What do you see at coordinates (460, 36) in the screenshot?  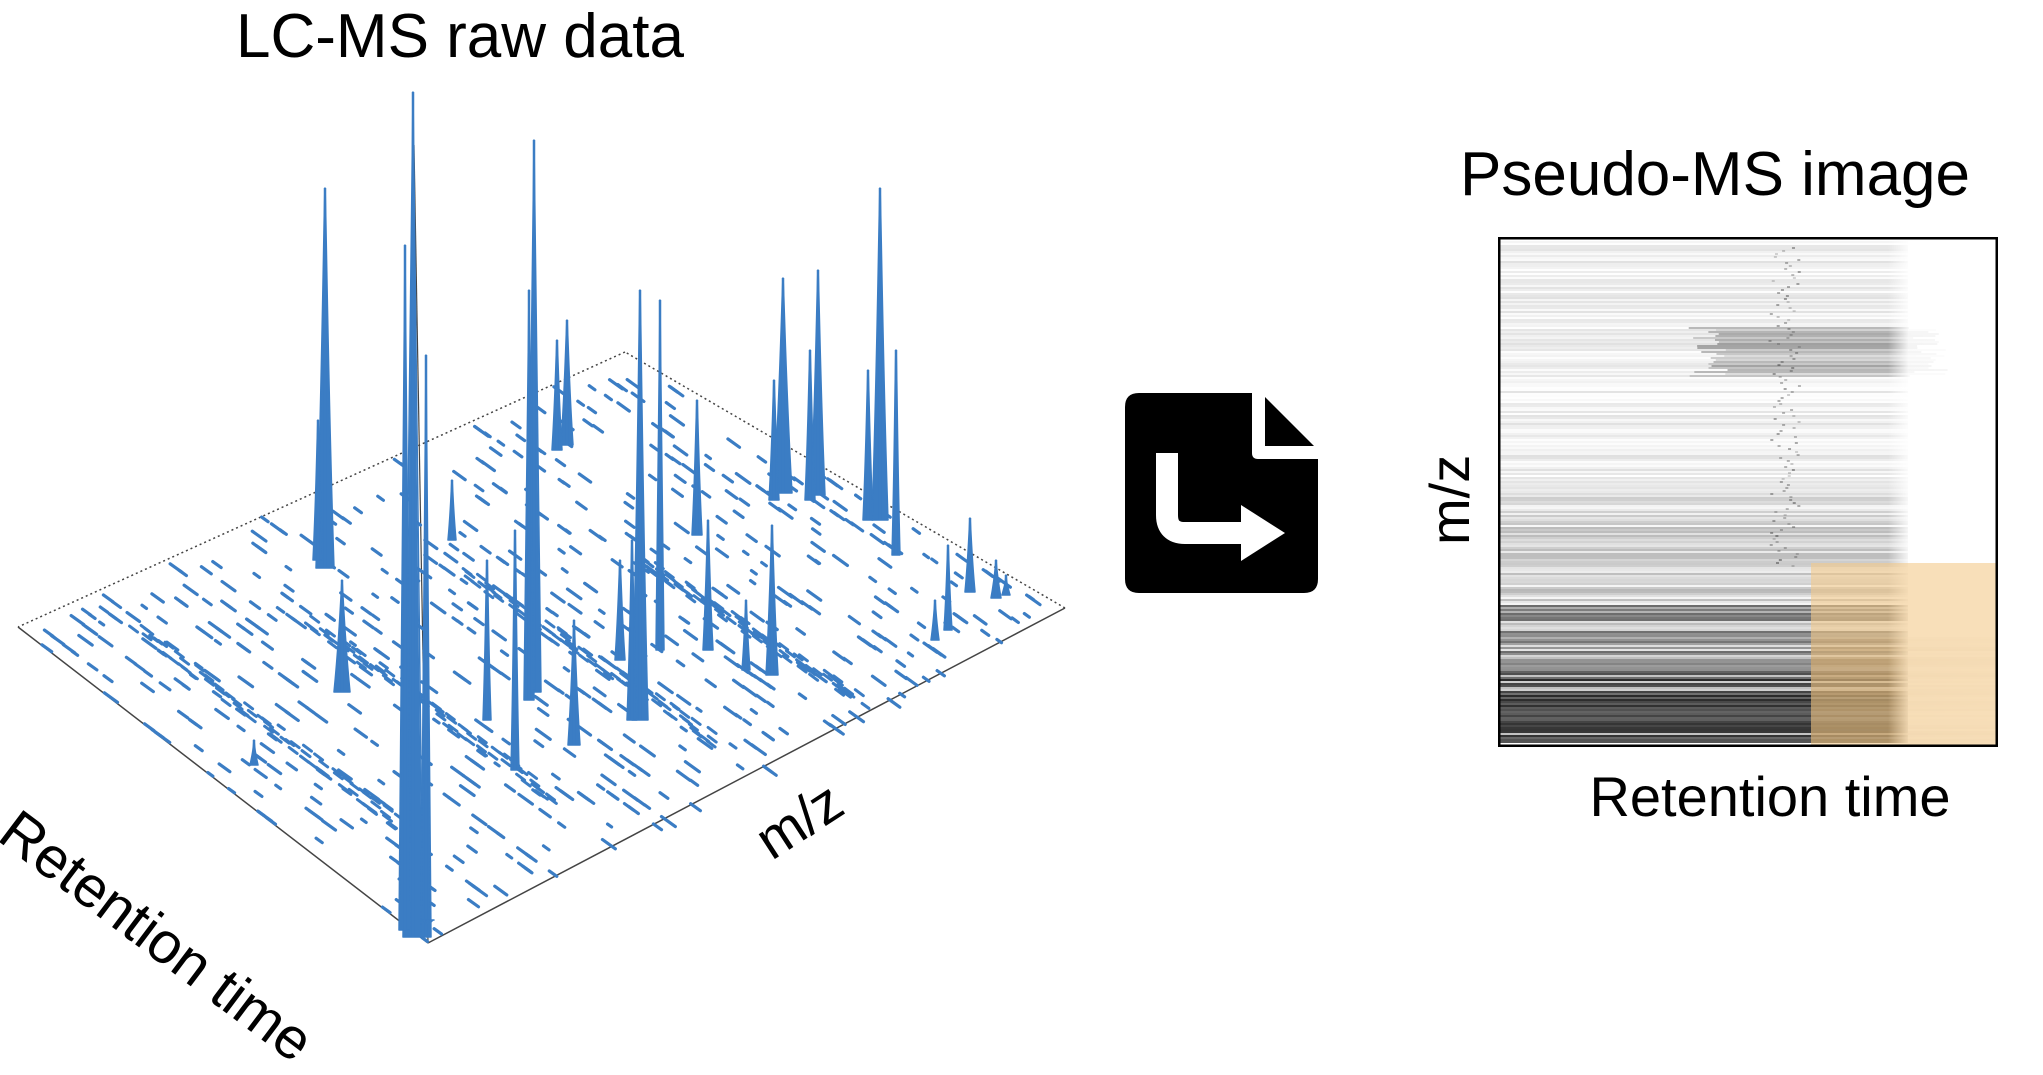 I see `raw-data-title: LC-MS raw data` at bounding box center [460, 36].